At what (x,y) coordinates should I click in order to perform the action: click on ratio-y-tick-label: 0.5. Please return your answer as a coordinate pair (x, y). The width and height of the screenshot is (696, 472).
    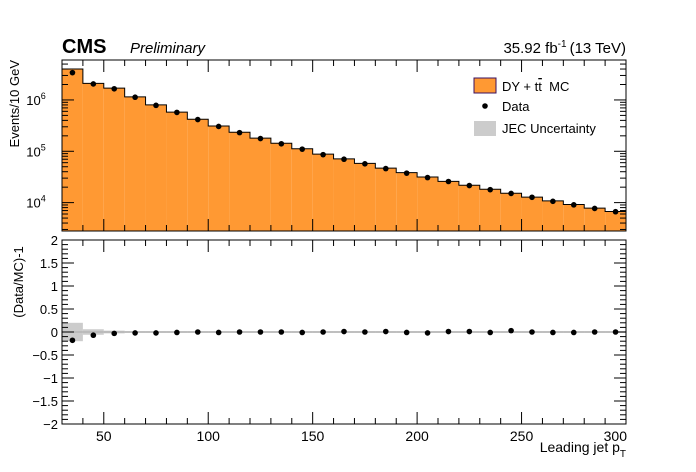
    Looking at the image, I should click on (49, 309).